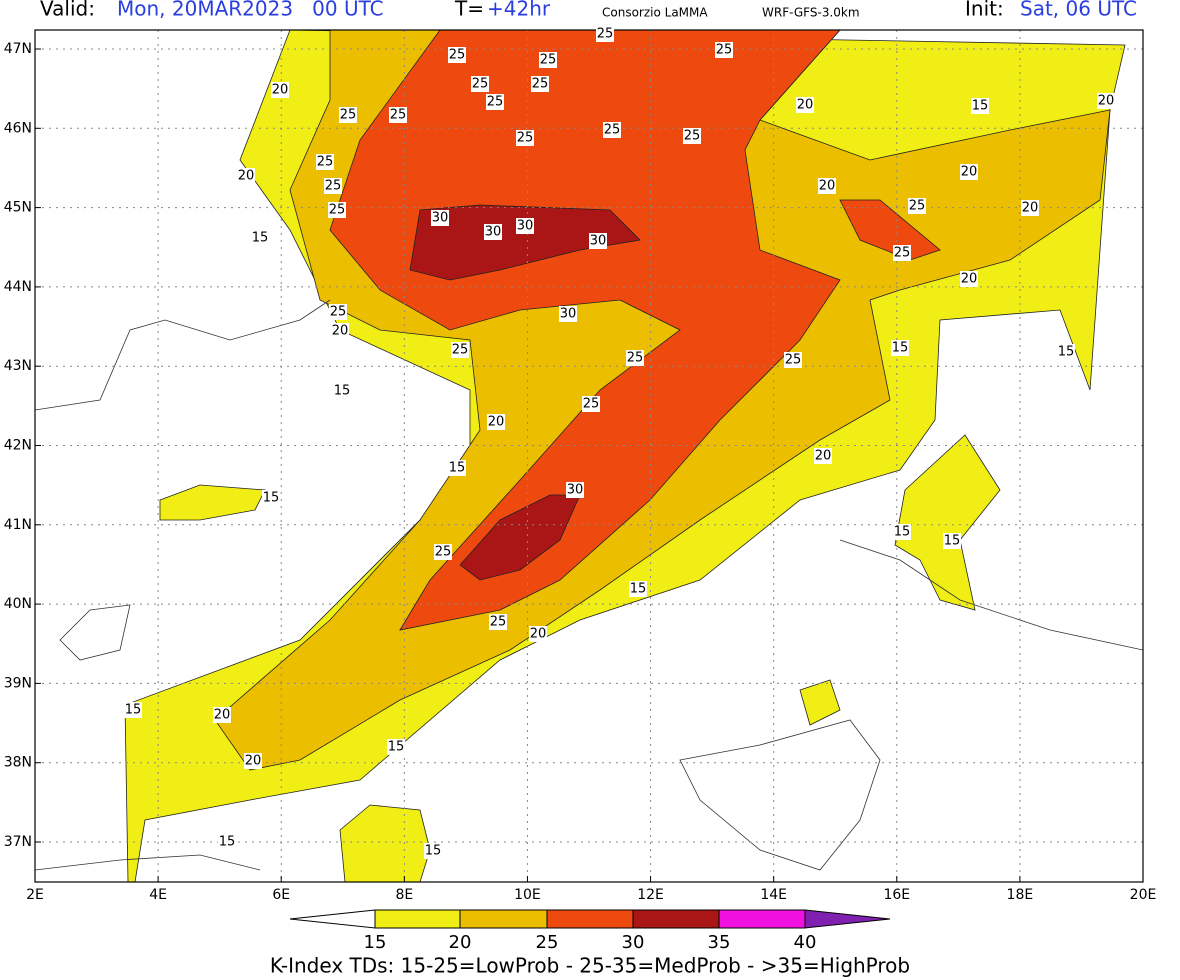  I want to click on lat-label: 44N, so click(18, 287).